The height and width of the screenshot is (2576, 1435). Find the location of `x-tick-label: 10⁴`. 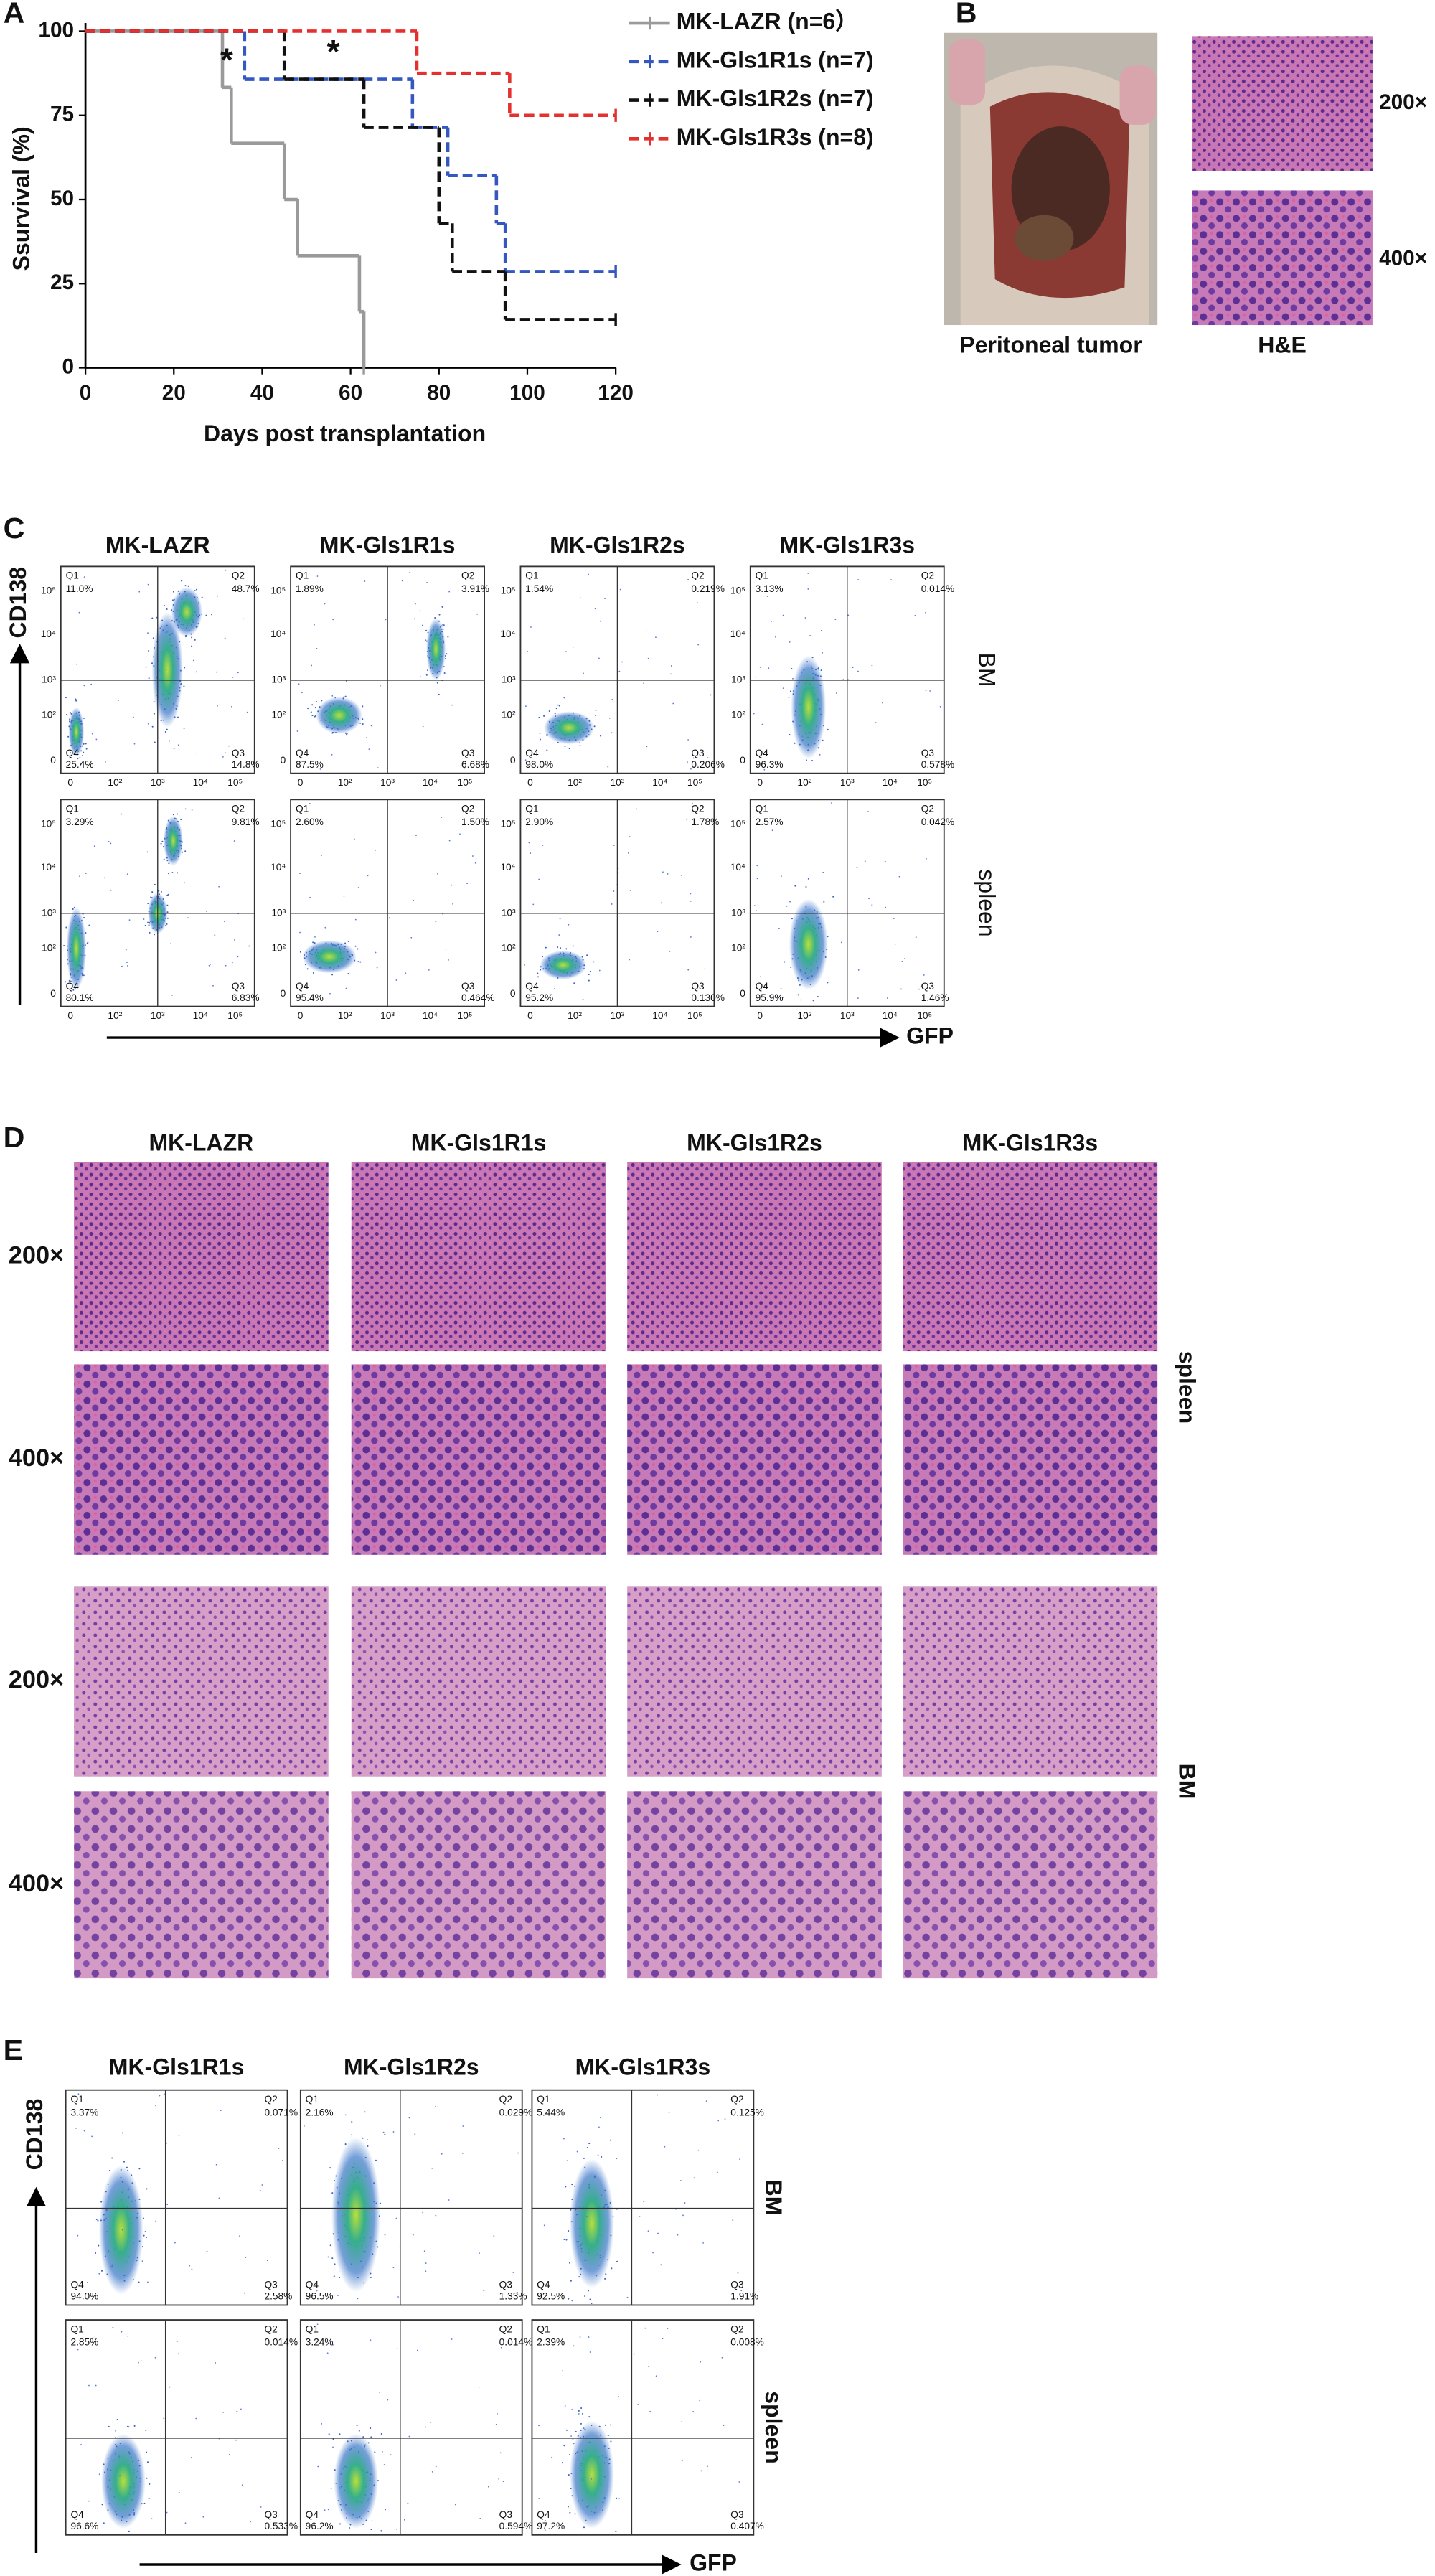

x-tick-label: 10⁴ is located at coordinates (891, 782).